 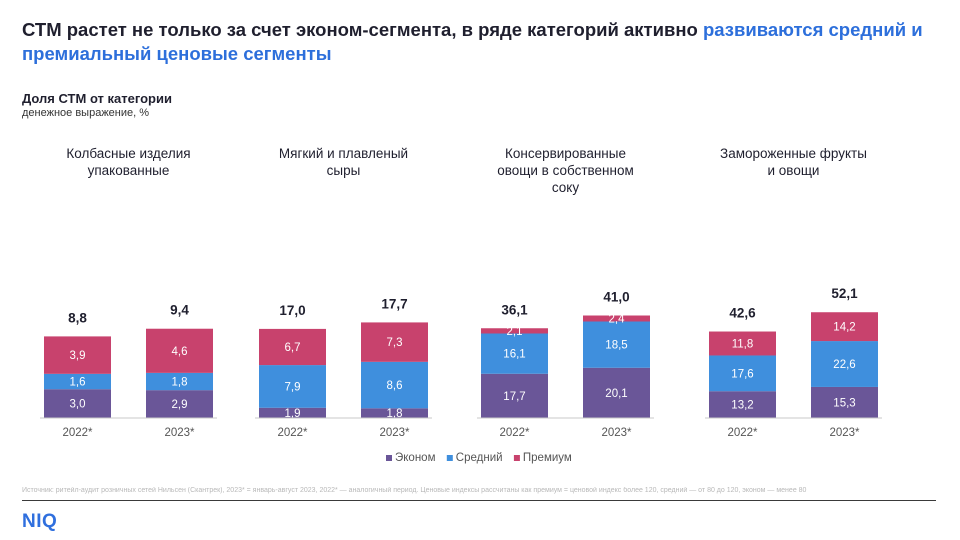 I want to click on legend-label-econom: Эконом, so click(x=415, y=458).